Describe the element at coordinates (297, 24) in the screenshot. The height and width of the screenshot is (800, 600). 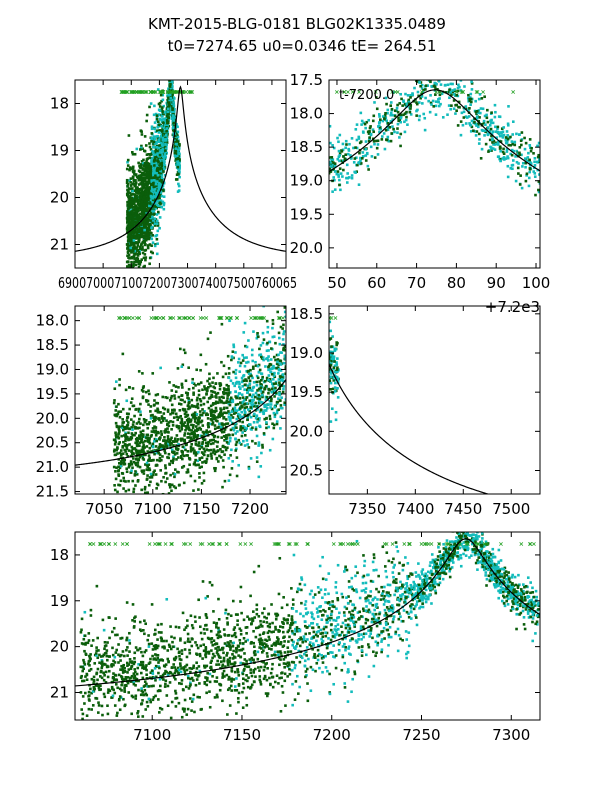
I see `figure-title-line1: KMT-2015-BLG-0181 BLG02K1335.0489` at that location.